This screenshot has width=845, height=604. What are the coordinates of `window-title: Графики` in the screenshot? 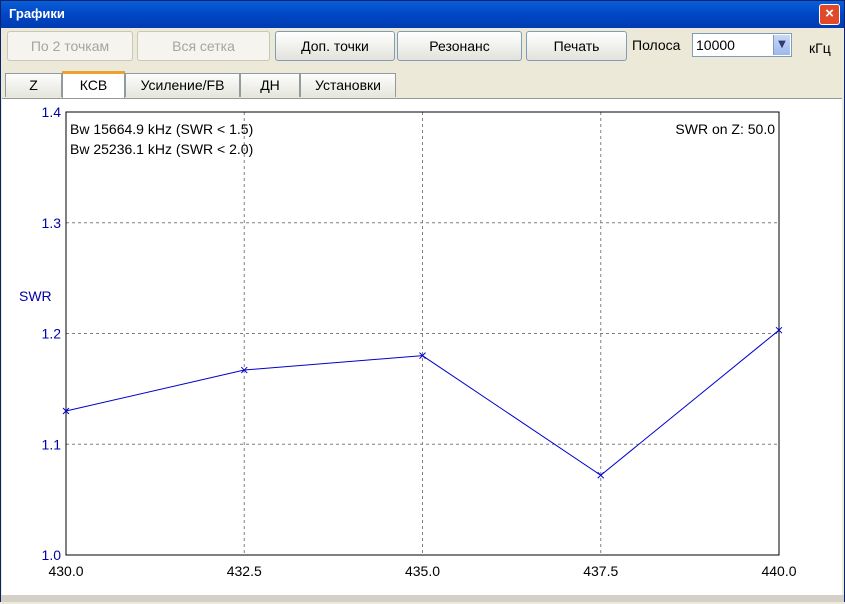 It's located at (37, 13).